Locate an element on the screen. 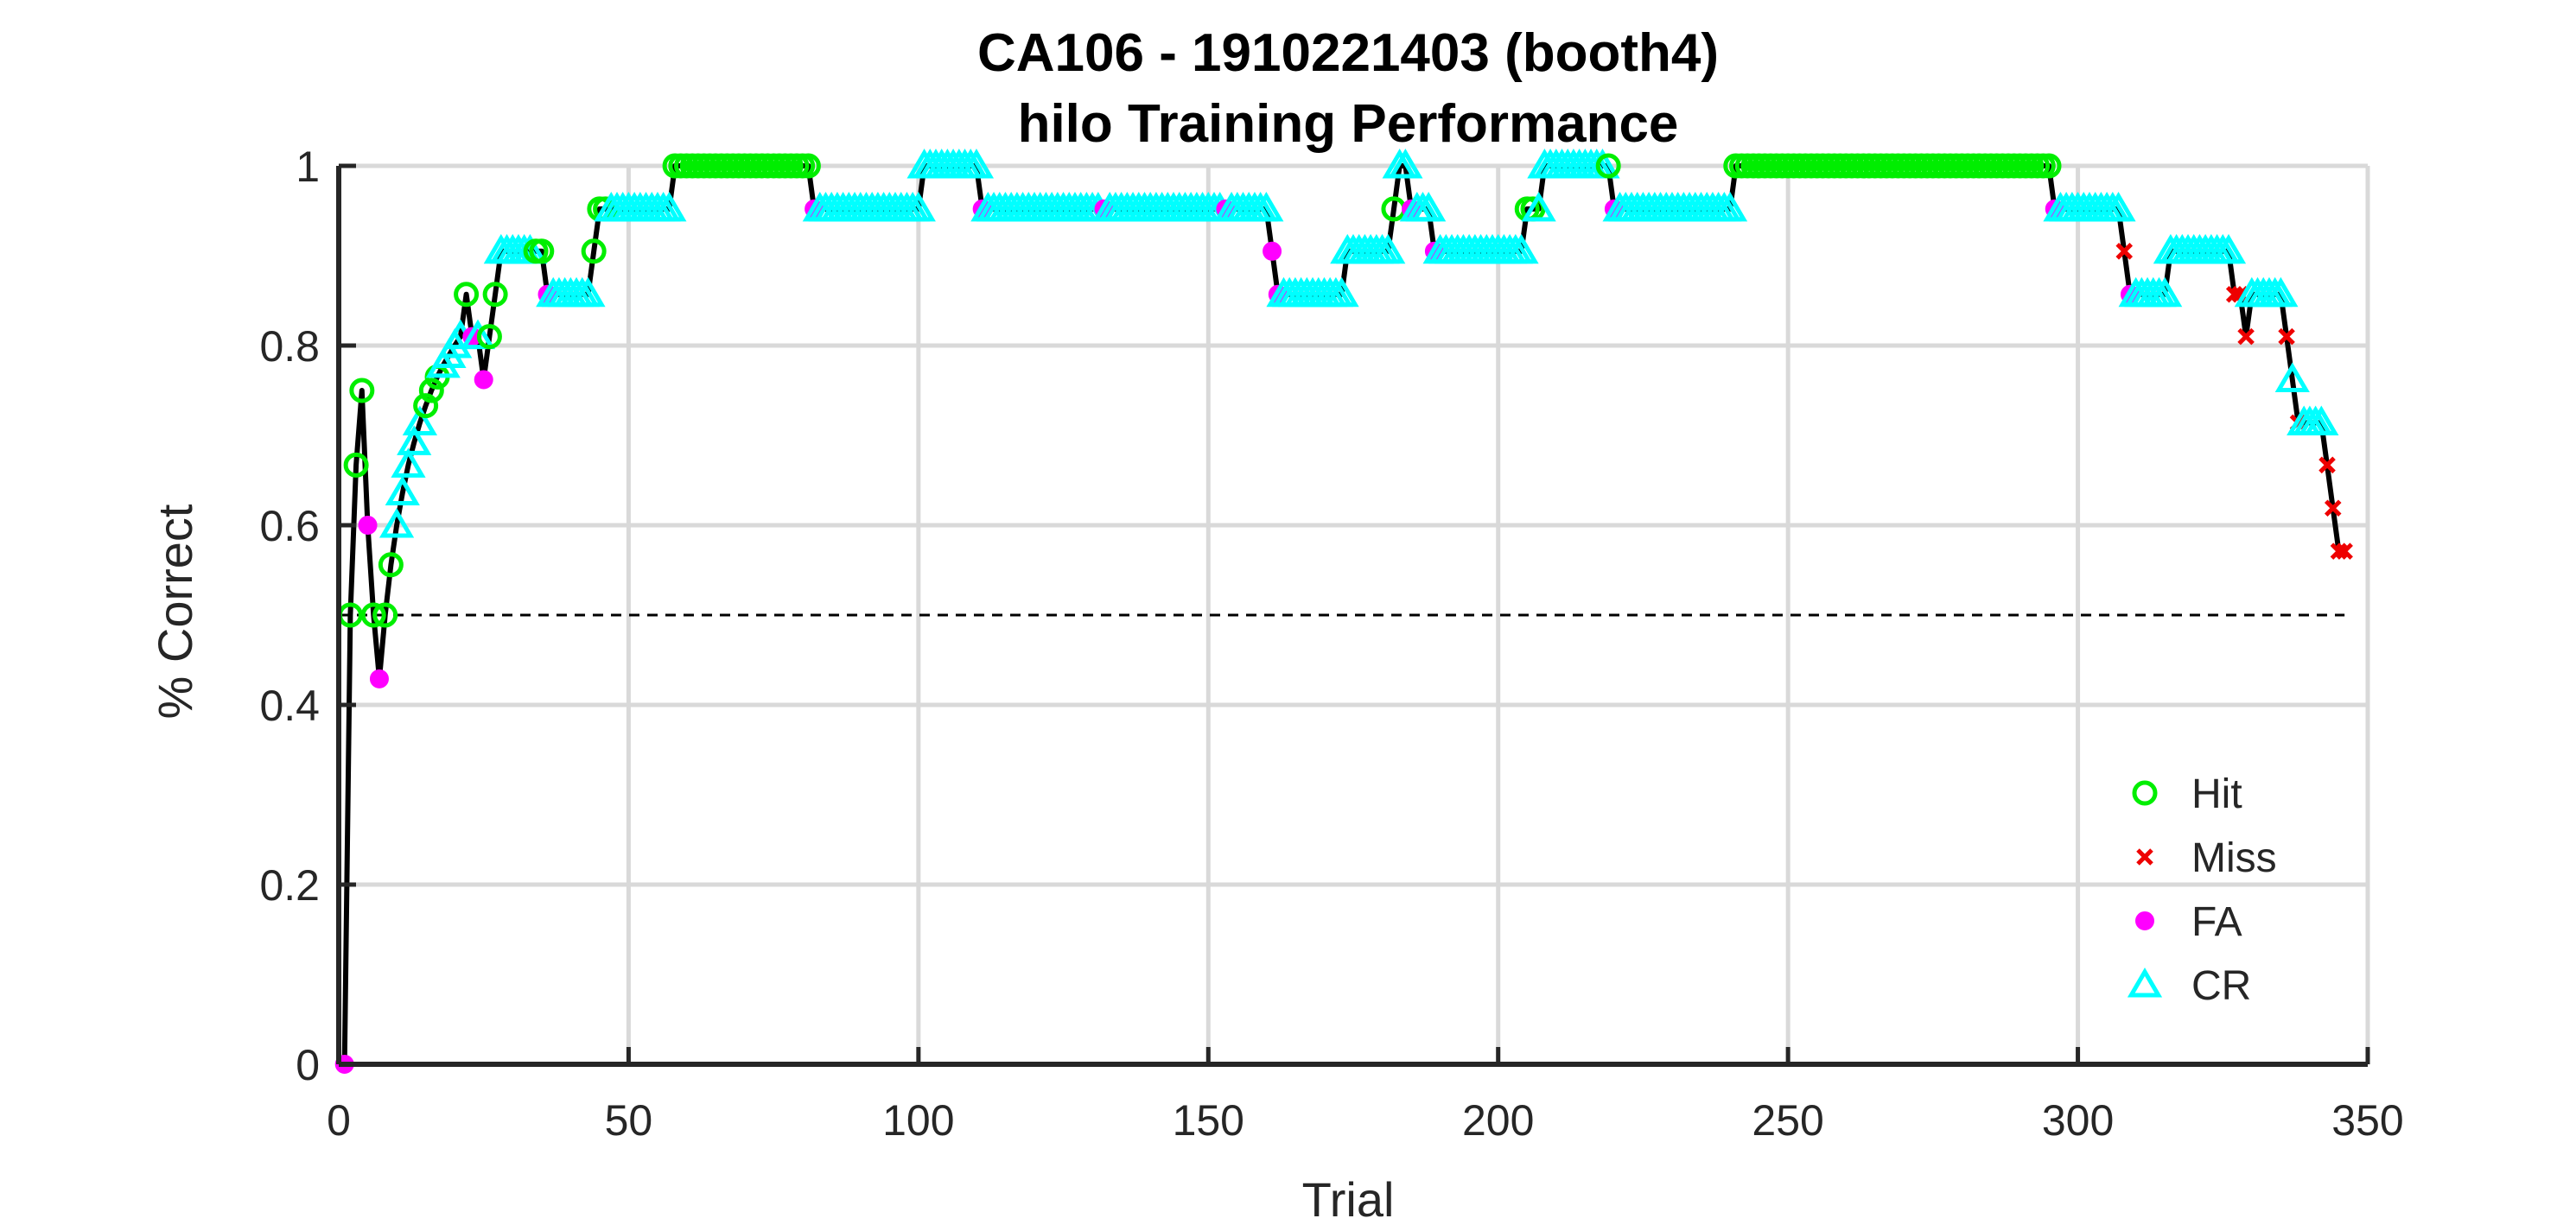  legend-fa-label: FA is located at coordinates (2217, 922).